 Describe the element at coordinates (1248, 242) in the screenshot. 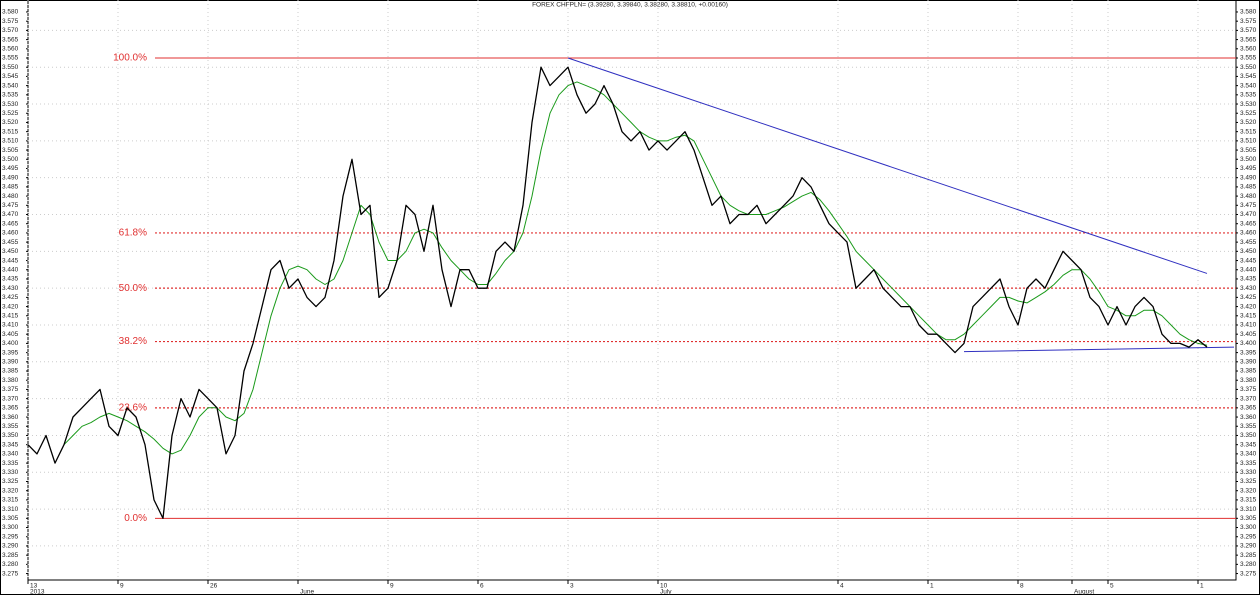

I see `y-tick-label-right: 3.455` at that location.